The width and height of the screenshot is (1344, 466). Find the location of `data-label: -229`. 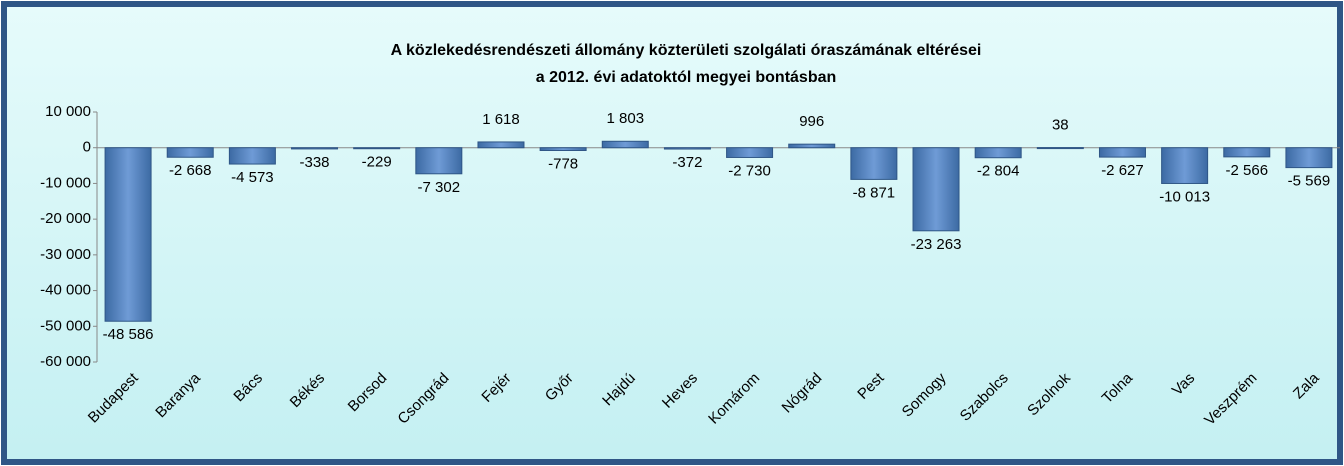

data-label: -229 is located at coordinates (377, 162).